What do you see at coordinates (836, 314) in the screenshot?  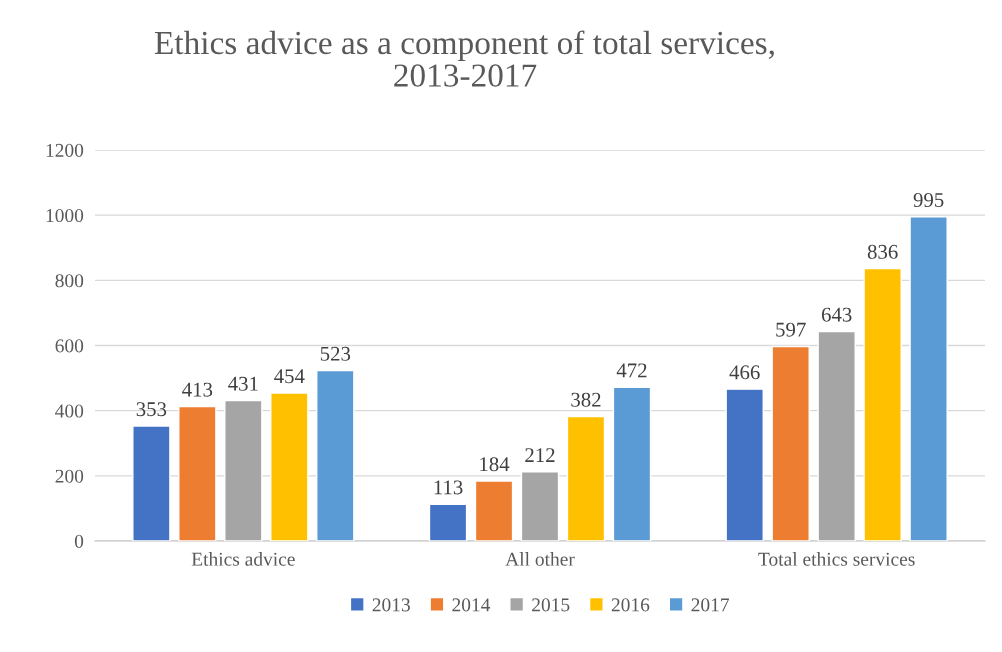 I see `data-label: 643` at bounding box center [836, 314].